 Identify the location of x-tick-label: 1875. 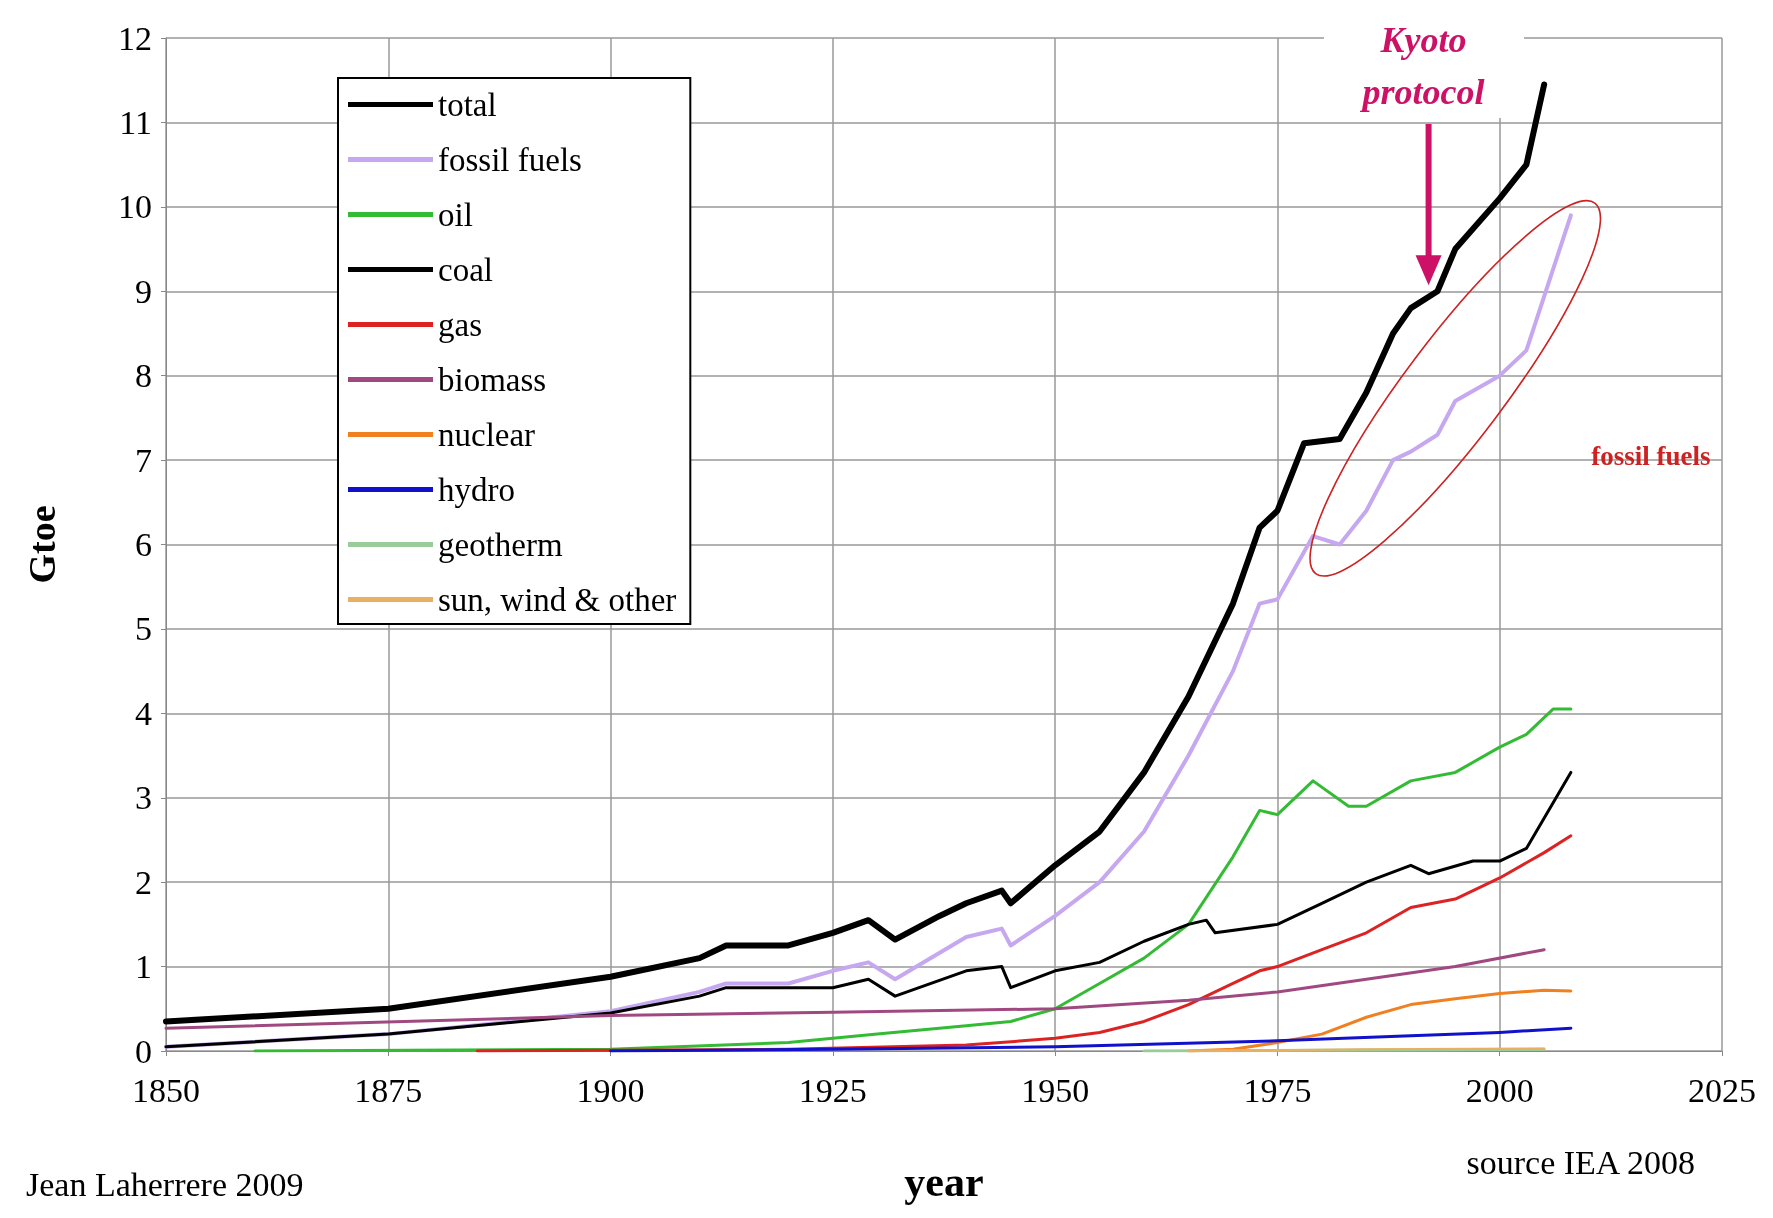
(388, 1090).